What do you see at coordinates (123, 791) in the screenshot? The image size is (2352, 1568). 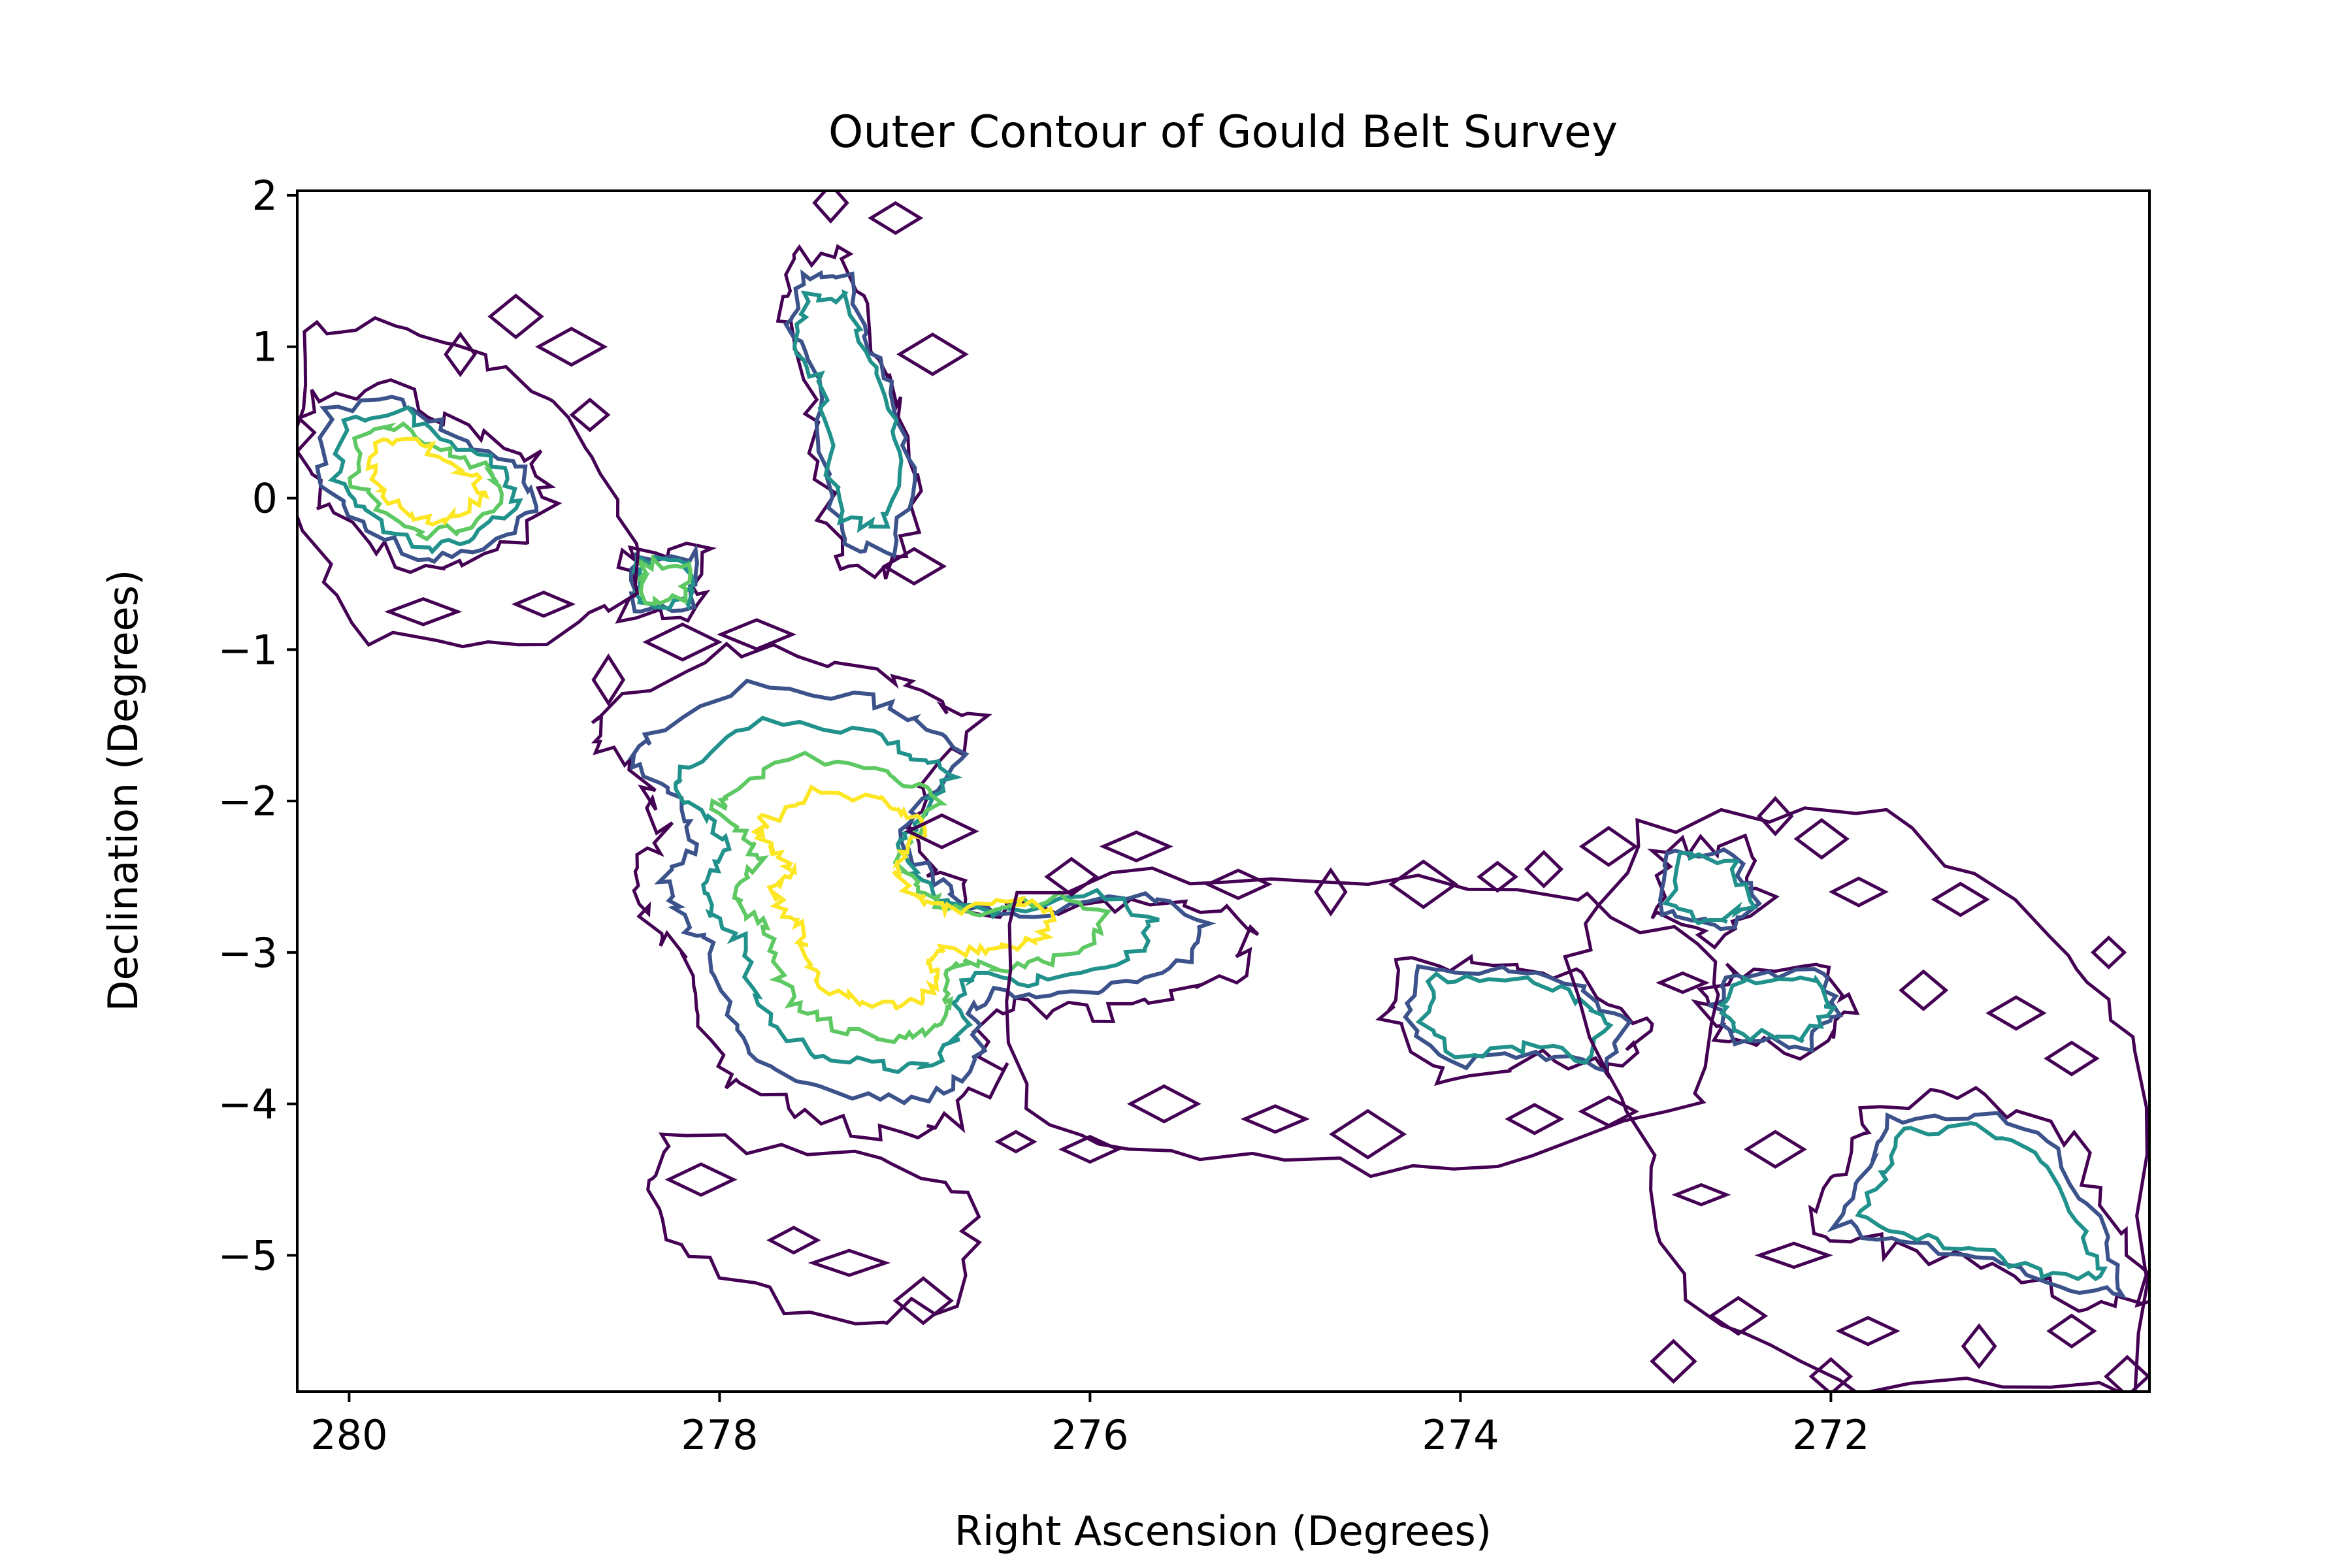 I see `y-axis-label: Declination (Degrees)` at bounding box center [123, 791].